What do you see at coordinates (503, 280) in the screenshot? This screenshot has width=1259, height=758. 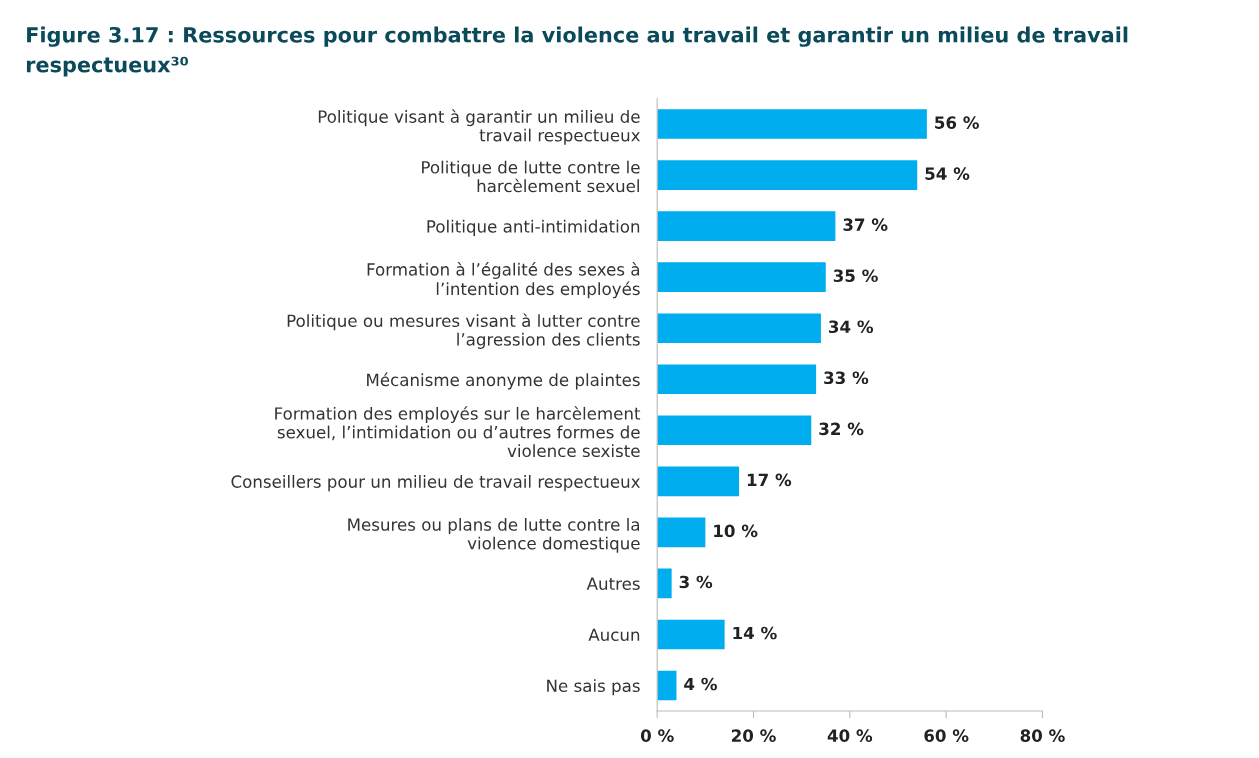 I see `y-tick-label: Formation à l’égalité des sexes à l’intention des employés` at bounding box center [503, 280].